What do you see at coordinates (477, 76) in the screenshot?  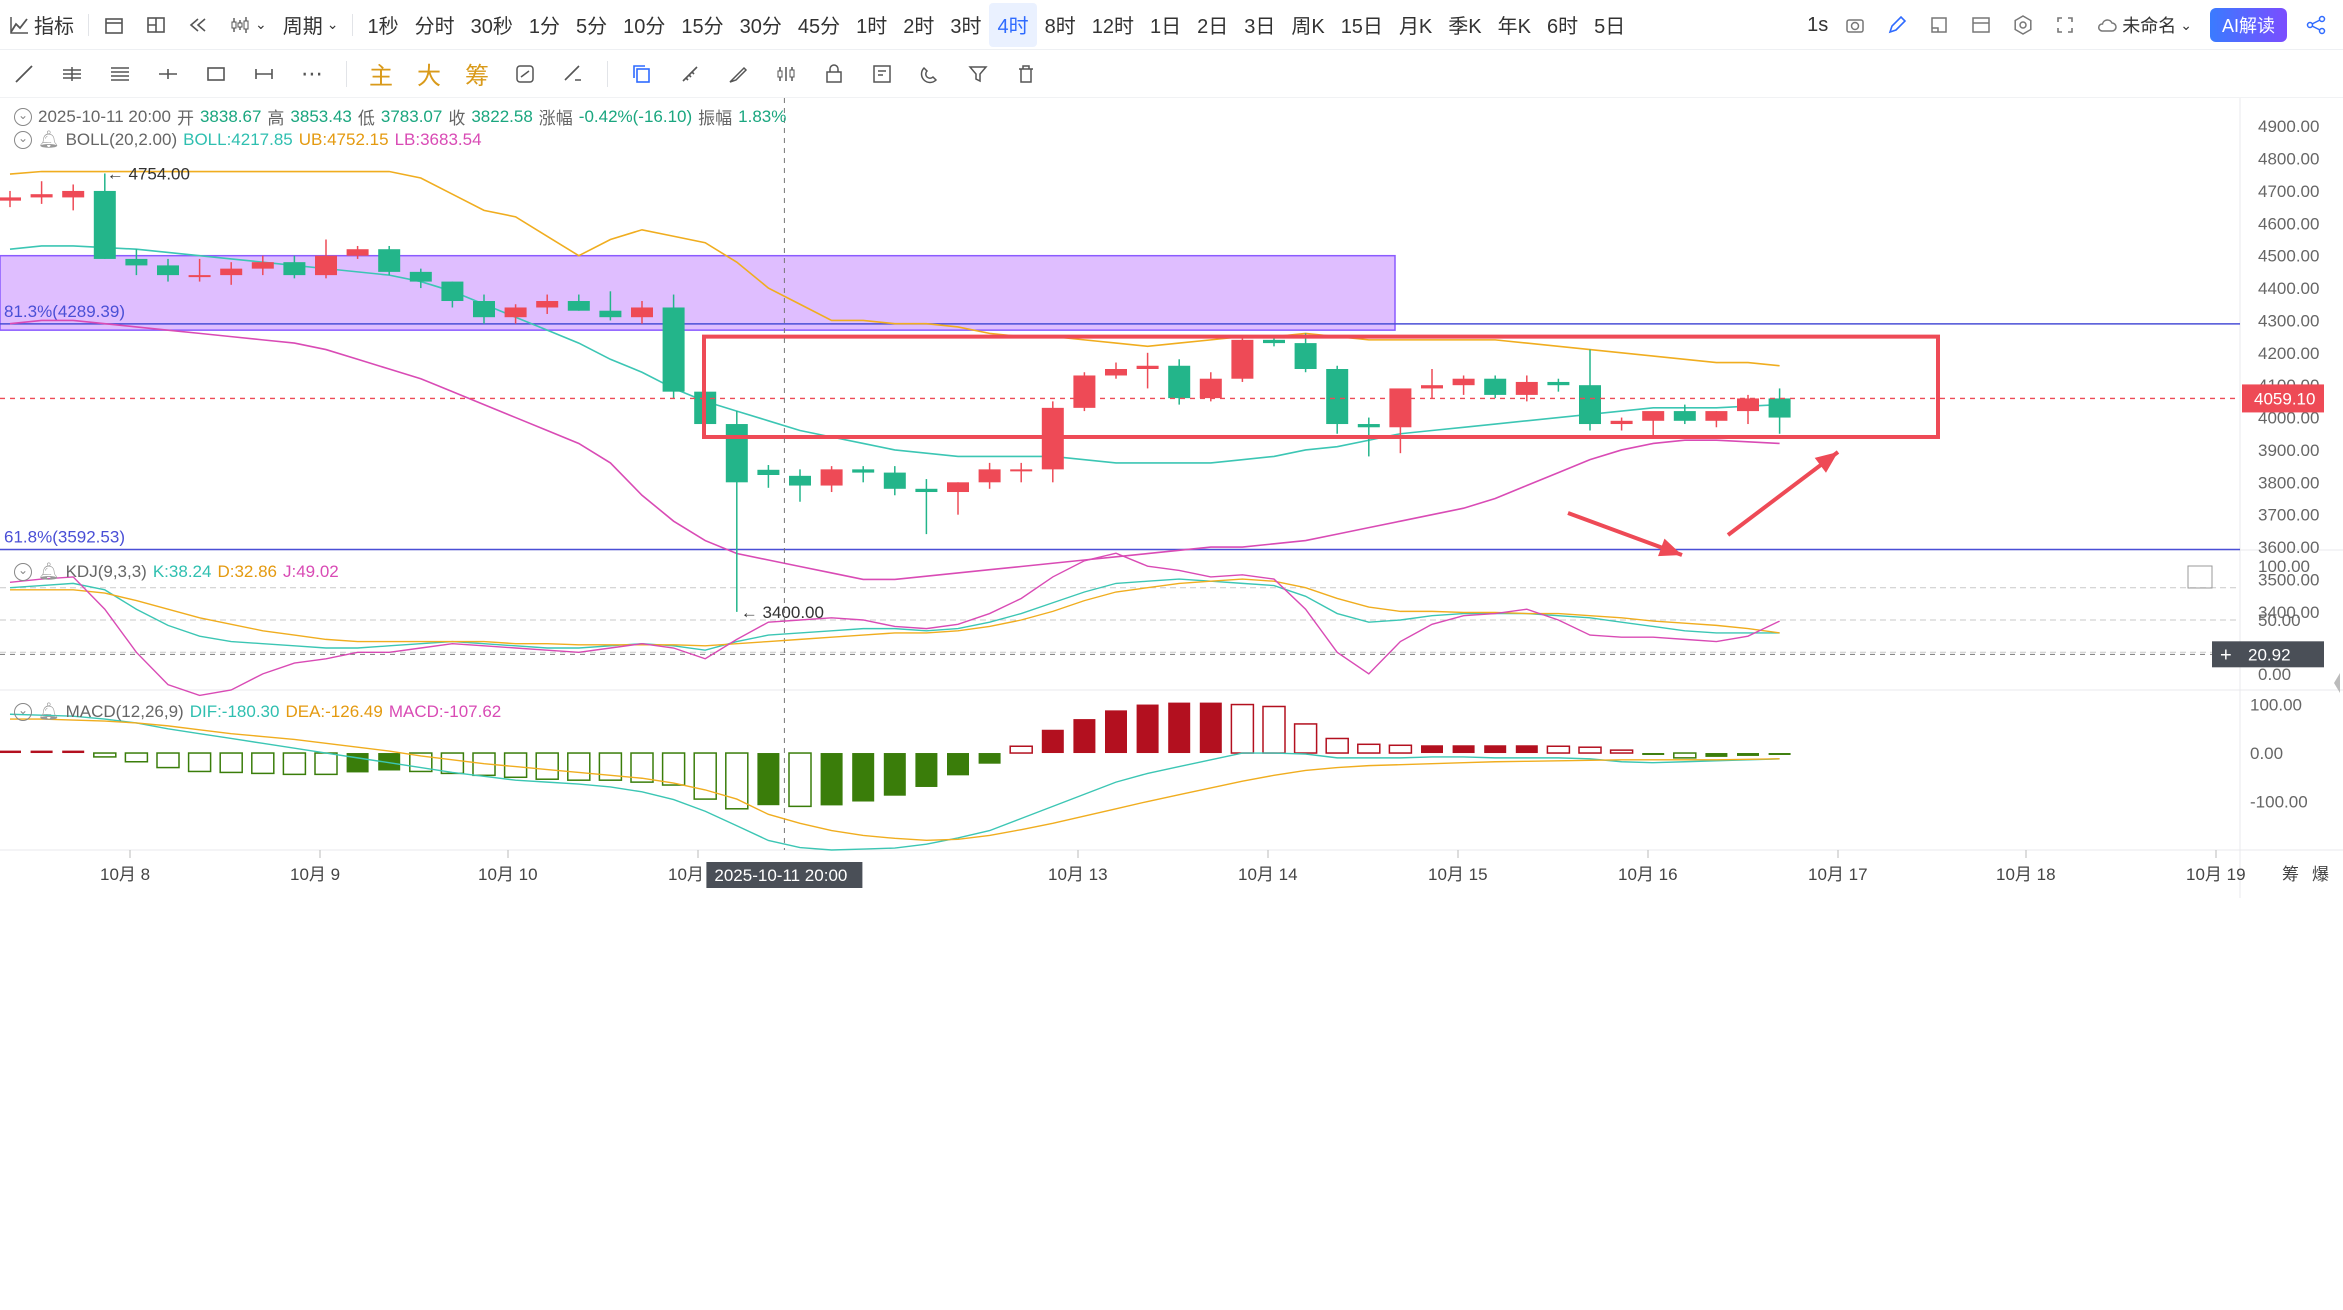 I see `chip-toggle: 筹` at bounding box center [477, 76].